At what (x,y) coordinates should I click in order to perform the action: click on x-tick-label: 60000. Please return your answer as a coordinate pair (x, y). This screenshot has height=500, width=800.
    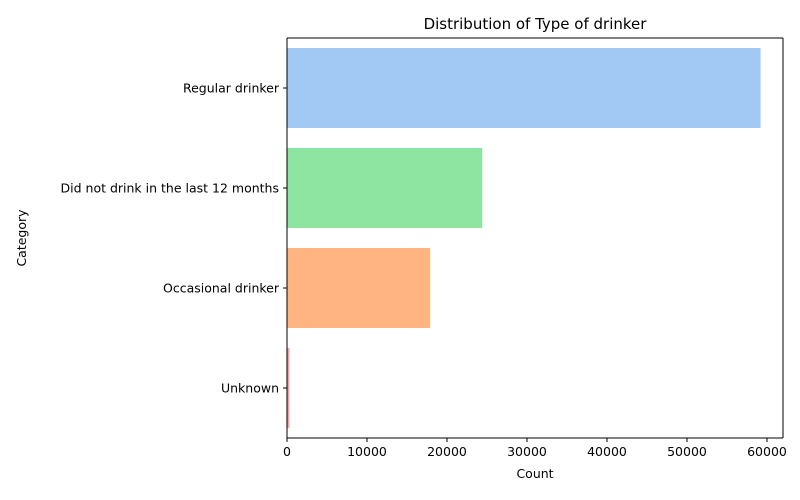
    Looking at the image, I should click on (767, 451).